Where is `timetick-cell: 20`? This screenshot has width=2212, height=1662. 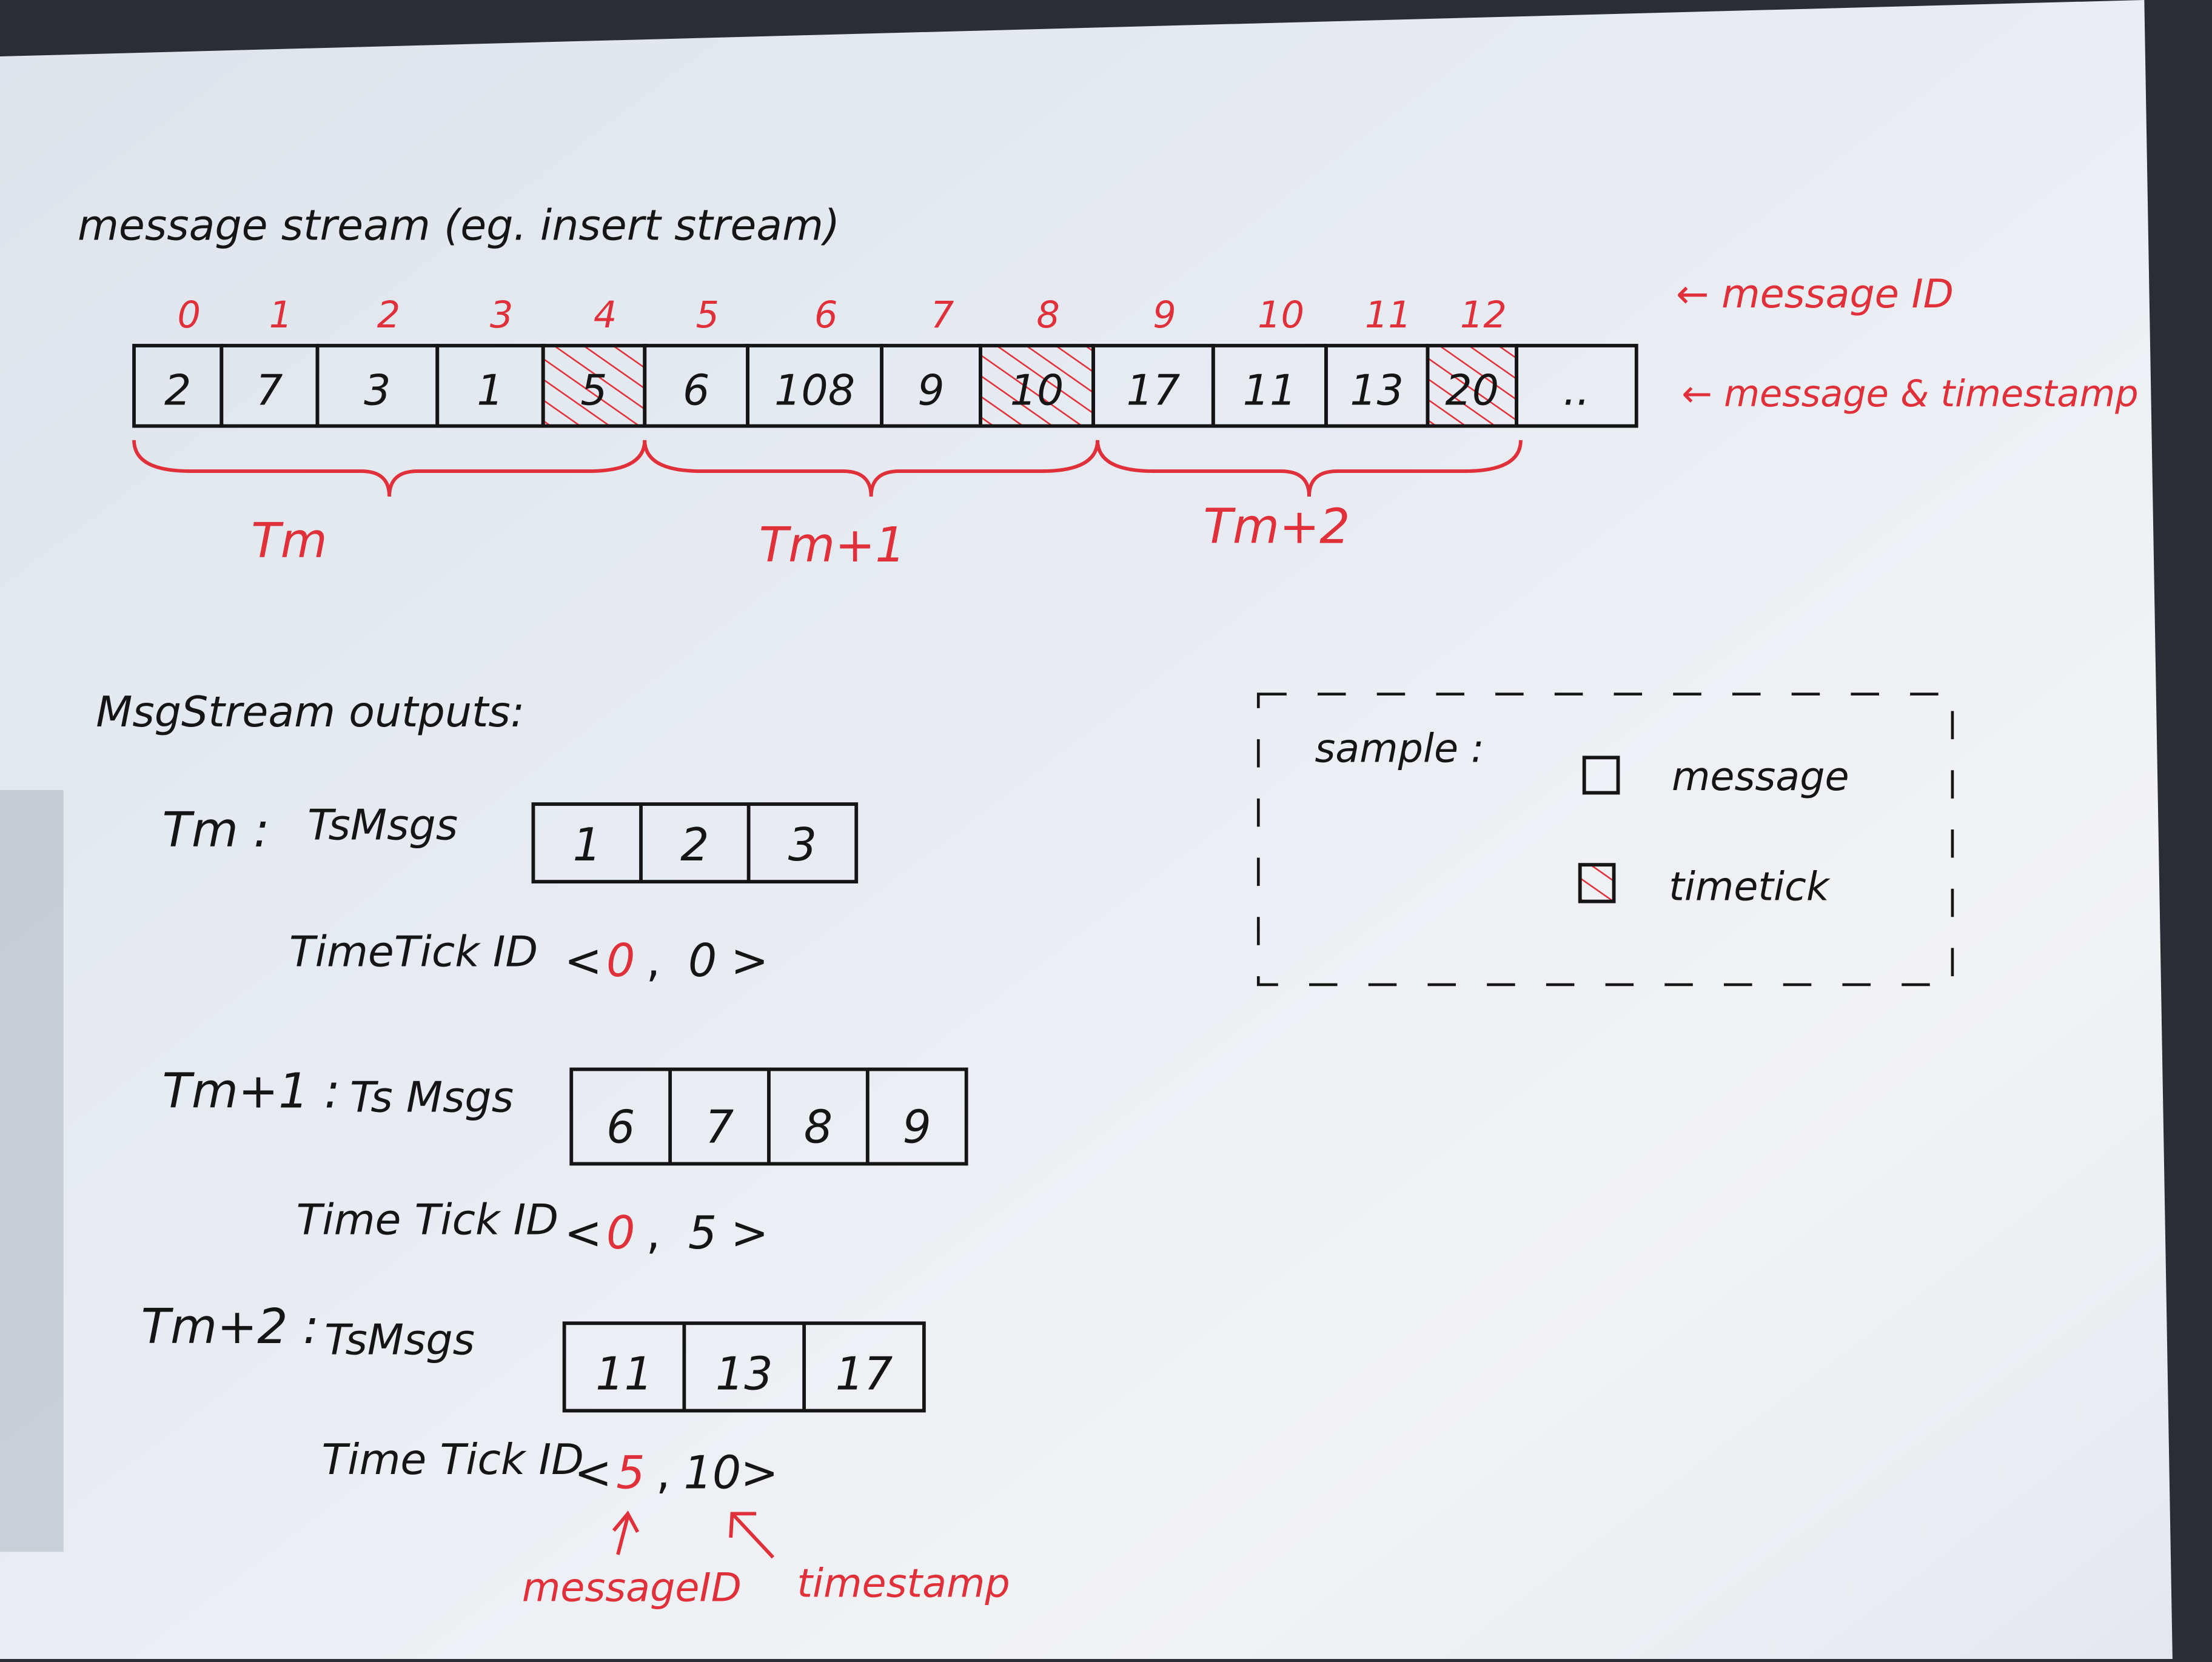 timetick-cell: 20 is located at coordinates (1472, 386).